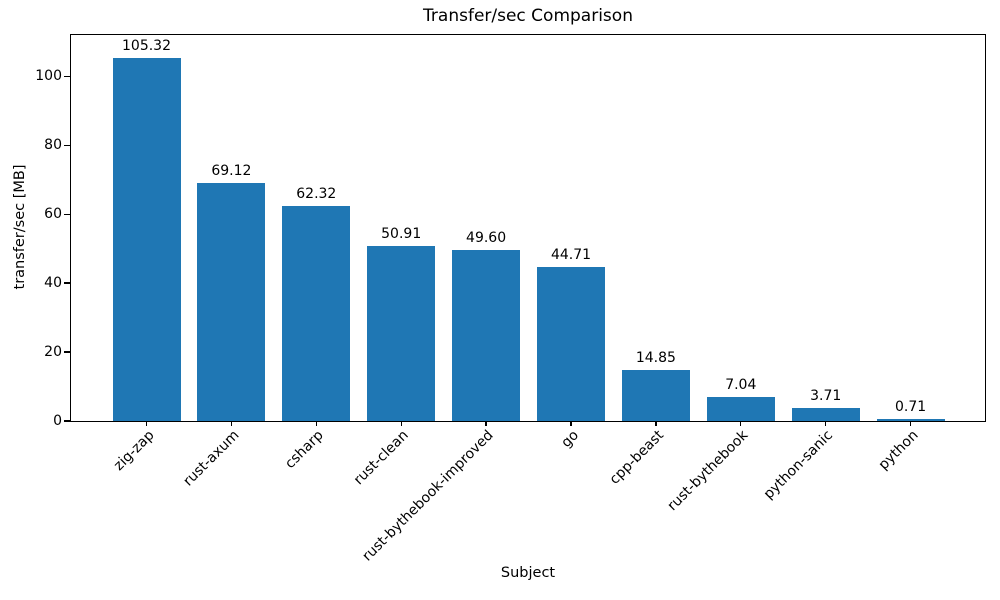 This screenshot has width=1000, height=600. I want to click on x-tick-label: cpp-beast, so click(636, 457).